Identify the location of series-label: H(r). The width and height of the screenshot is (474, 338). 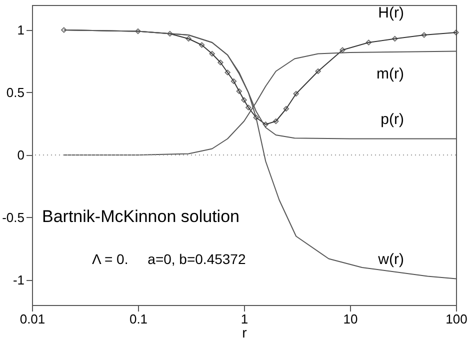
(391, 13).